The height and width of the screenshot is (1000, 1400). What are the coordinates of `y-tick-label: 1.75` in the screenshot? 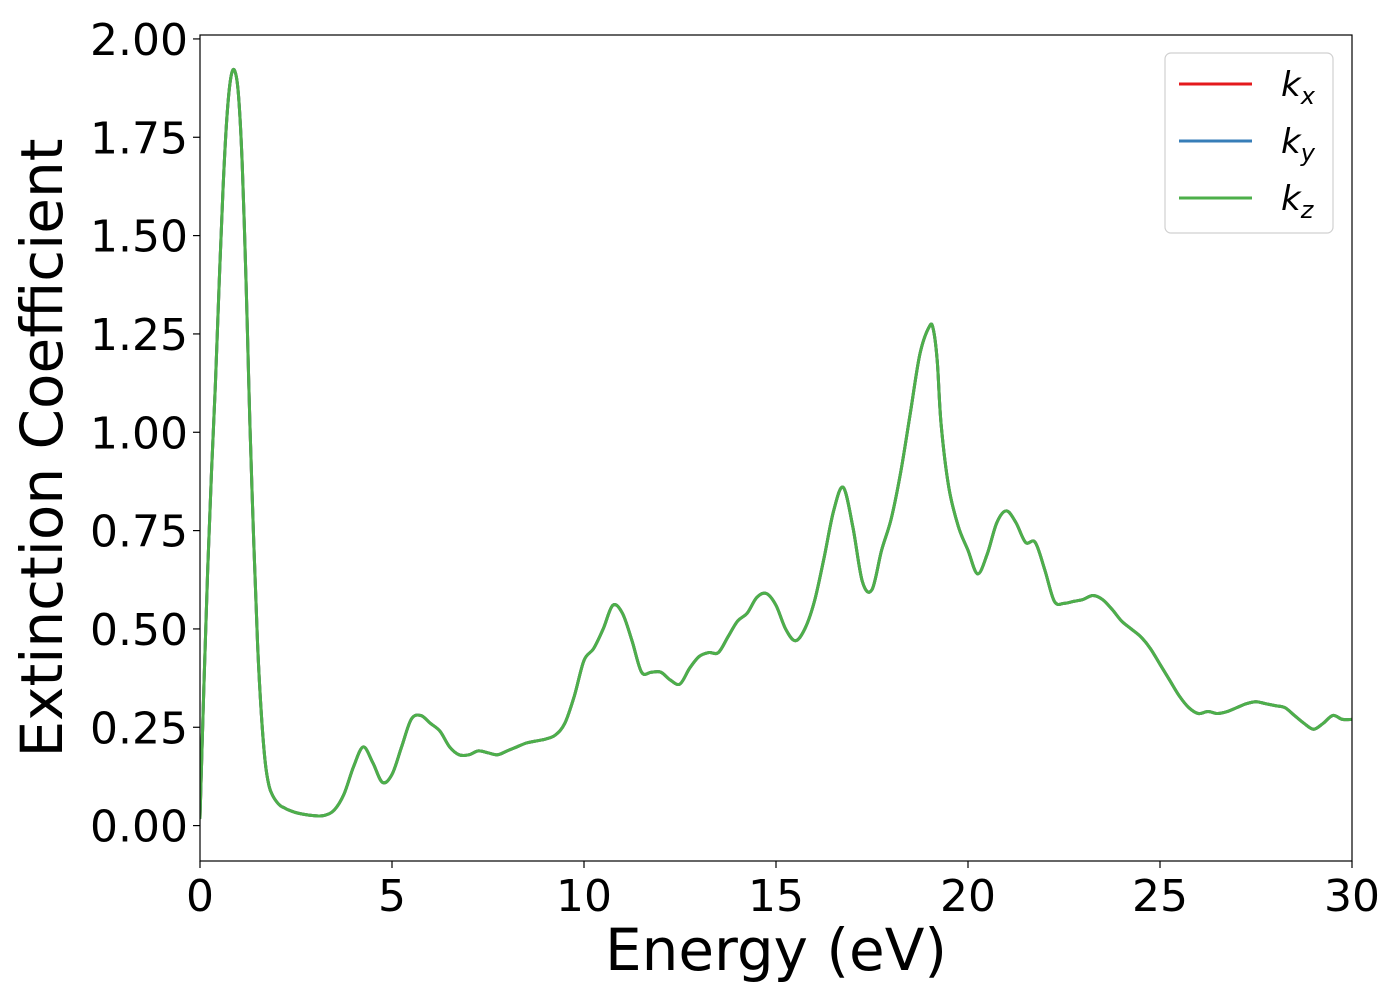 It's located at (139, 138).